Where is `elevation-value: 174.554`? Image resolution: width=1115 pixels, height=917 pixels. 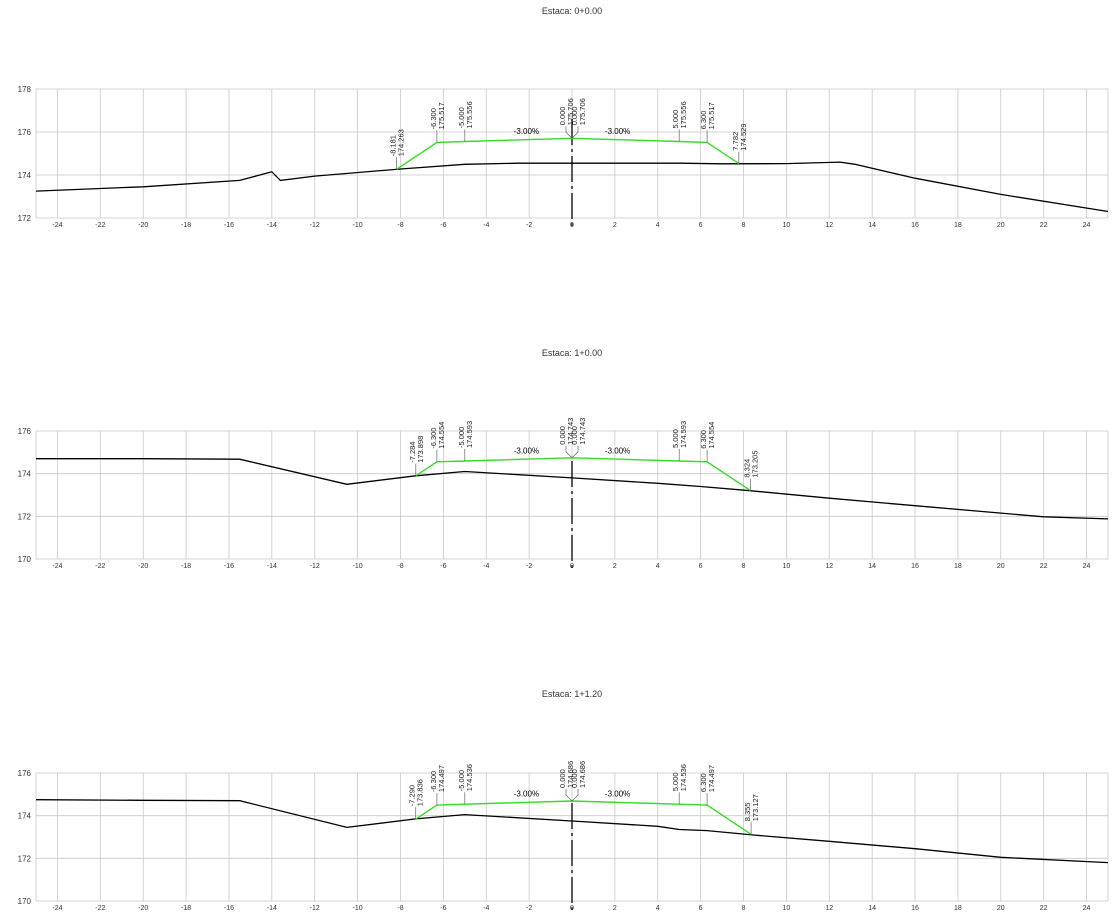 elevation-value: 174.554 is located at coordinates (711, 435).